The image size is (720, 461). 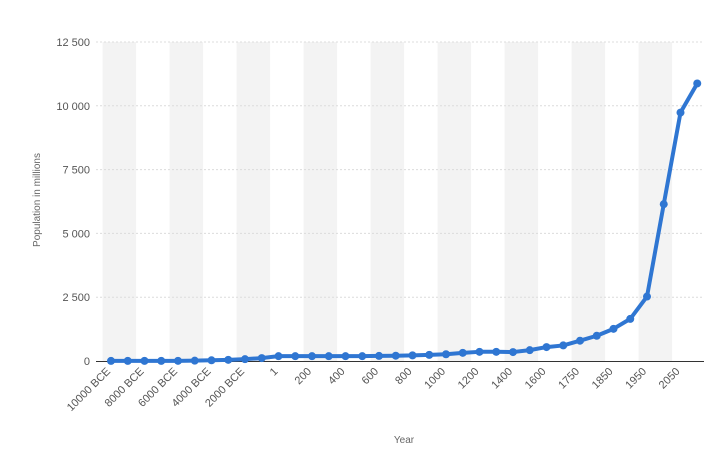 What do you see at coordinates (569, 379) in the screenshot?
I see `x-tick-label: 1750` at bounding box center [569, 379].